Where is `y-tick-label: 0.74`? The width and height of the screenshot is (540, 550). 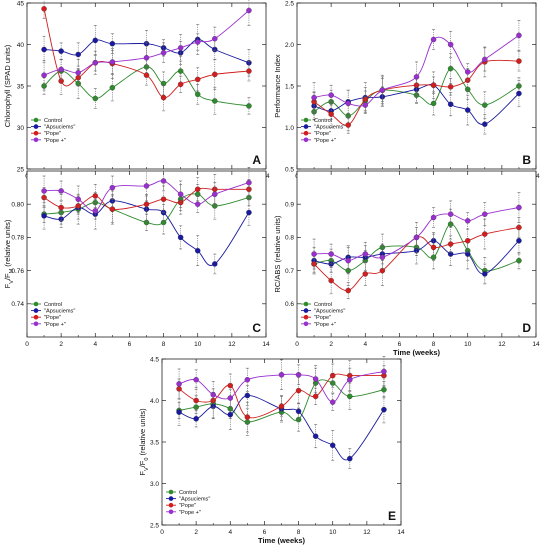
y-tick-label: 0.74 is located at coordinates (17, 304).